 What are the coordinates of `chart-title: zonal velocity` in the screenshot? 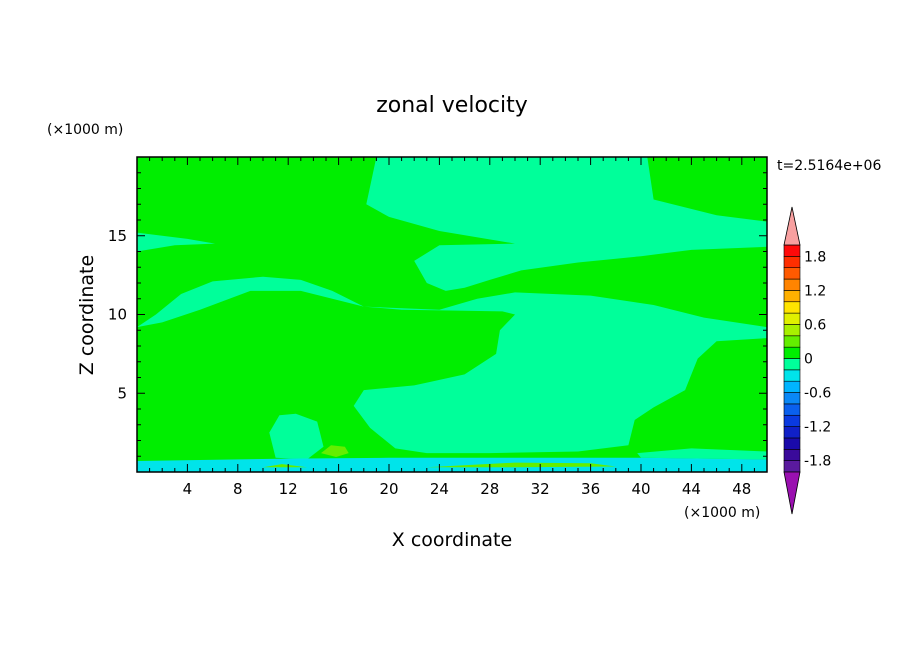 It's located at (452, 105).